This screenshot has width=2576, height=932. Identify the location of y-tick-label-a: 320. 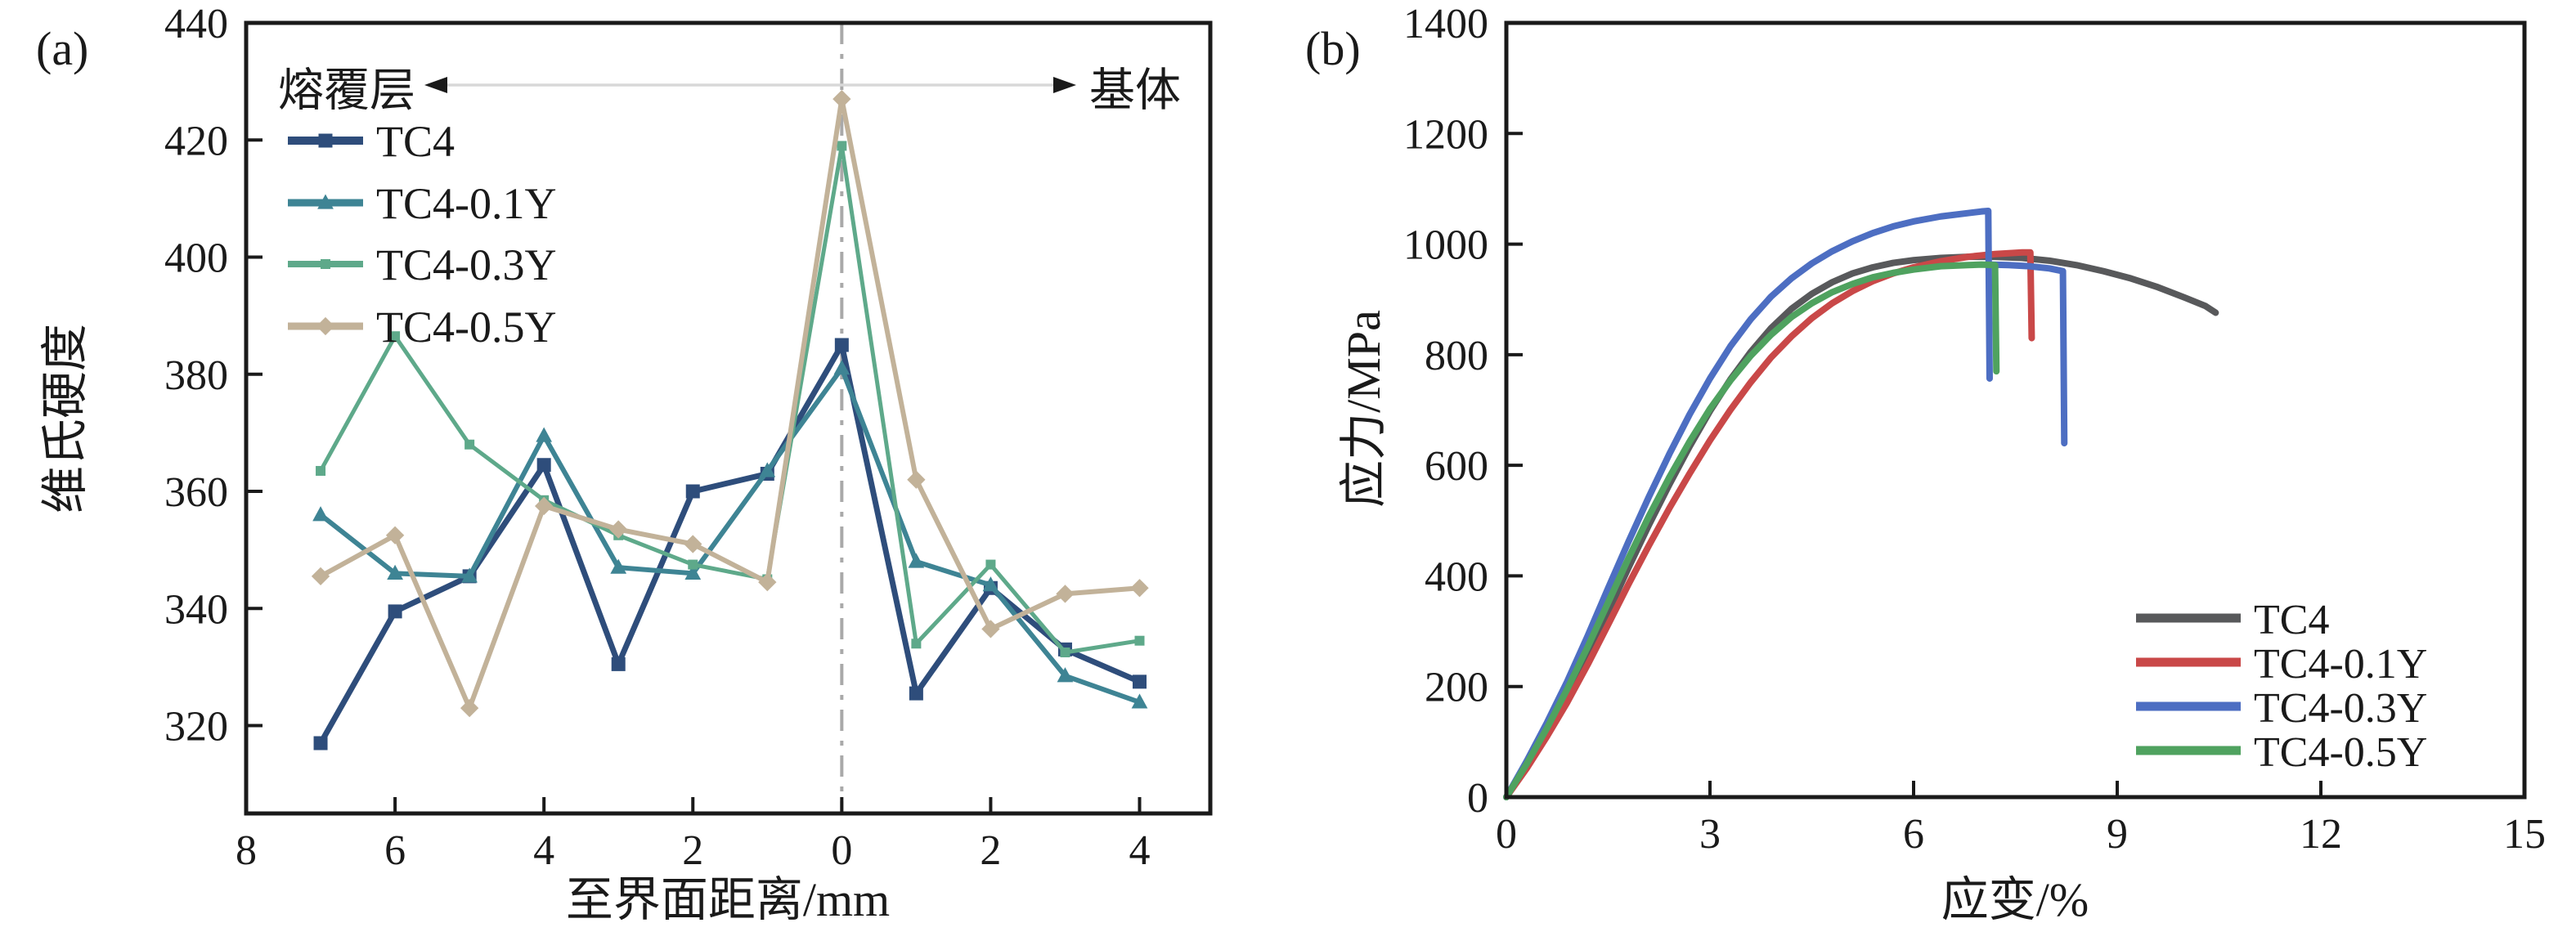
(196, 727).